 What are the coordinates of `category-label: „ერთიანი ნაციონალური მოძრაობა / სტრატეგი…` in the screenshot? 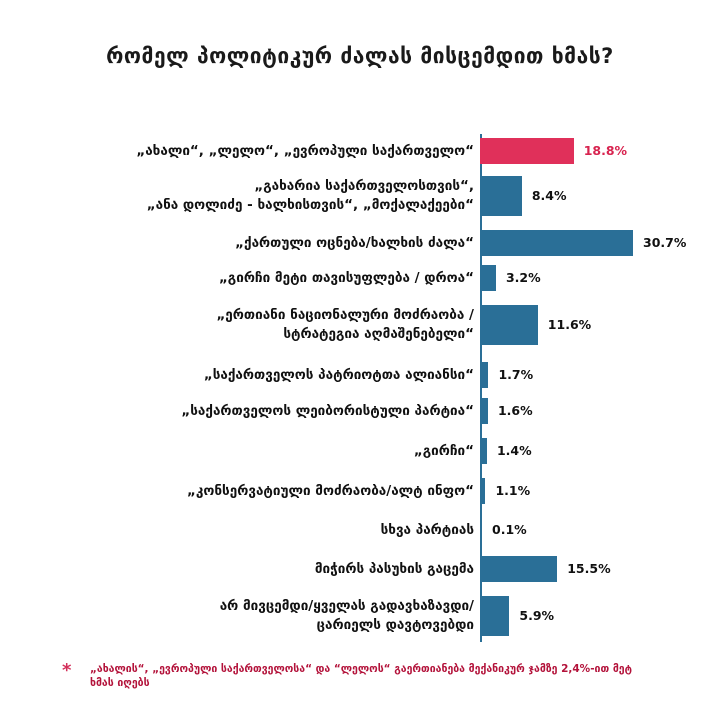 It's located at (345, 324).